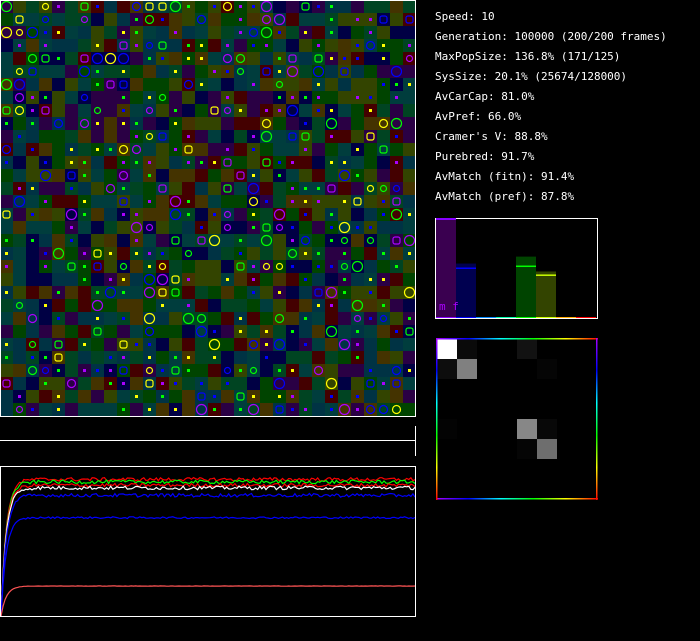  Describe the element at coordinates (208, 440) in the screenshot. I see `divider` at that location.